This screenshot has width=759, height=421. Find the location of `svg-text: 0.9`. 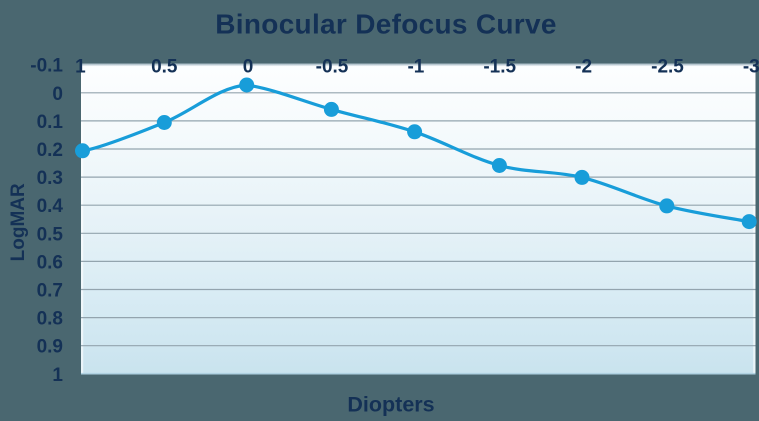

svg-text: 0.9 is located at coordinates (50, 347).